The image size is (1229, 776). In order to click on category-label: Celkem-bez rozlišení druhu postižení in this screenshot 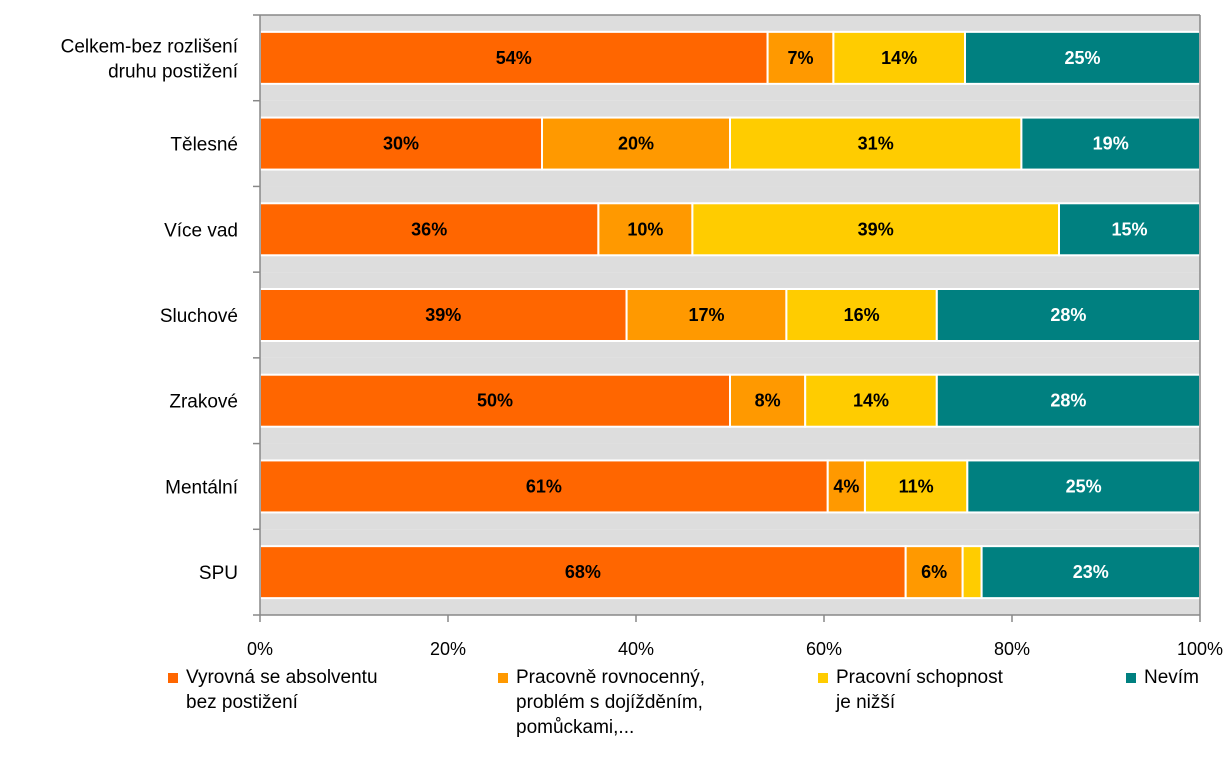, I will do `click(150, 59)`.